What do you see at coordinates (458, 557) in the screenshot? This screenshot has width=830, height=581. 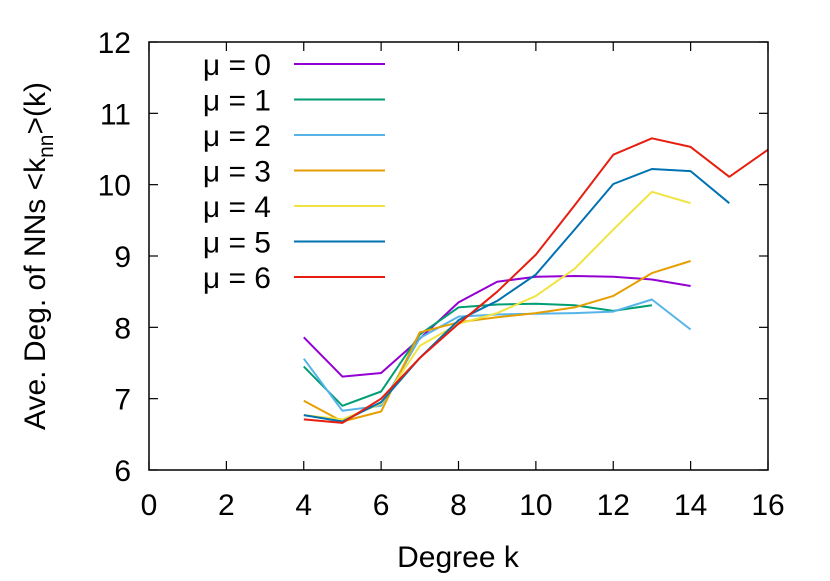 I see `x-axis-title: Degree k` at bounding box center [458, 557].